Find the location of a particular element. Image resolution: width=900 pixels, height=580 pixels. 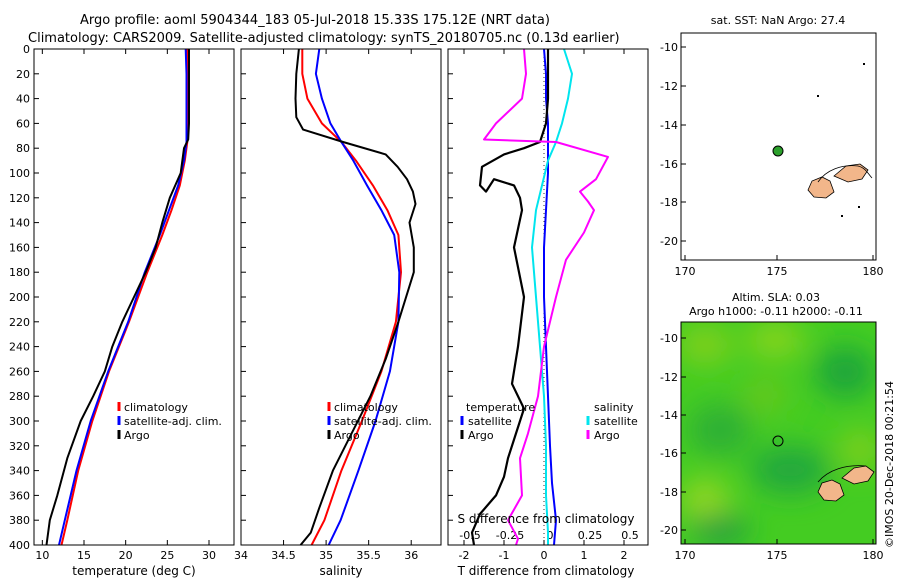

map-y-tick-label: -16 is located at coordinates (669, 164).